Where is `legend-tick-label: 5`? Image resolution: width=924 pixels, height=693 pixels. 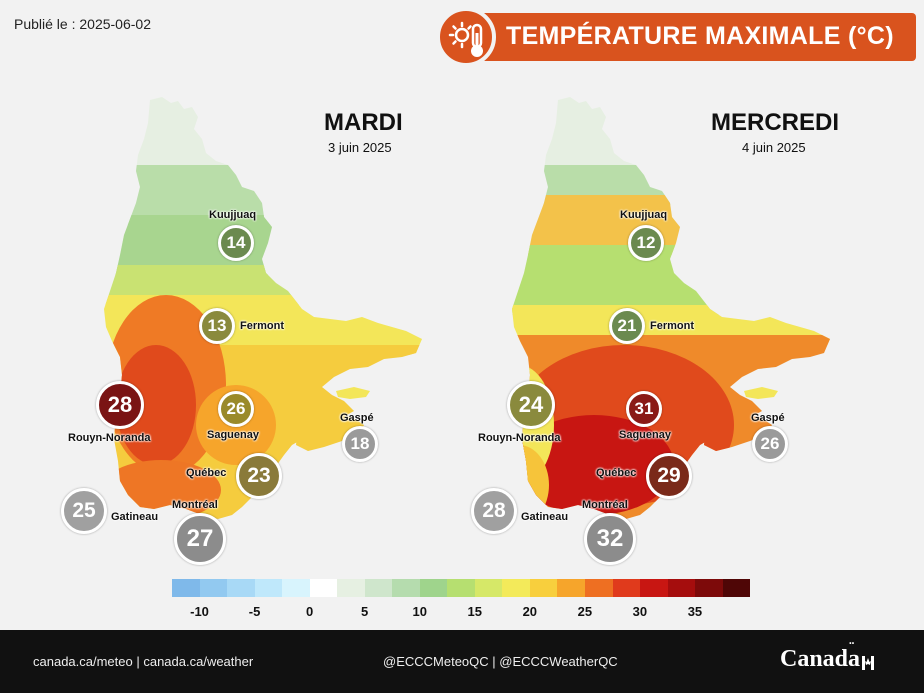 legend-tick-label: 5 is located at coordinates (365, 611).